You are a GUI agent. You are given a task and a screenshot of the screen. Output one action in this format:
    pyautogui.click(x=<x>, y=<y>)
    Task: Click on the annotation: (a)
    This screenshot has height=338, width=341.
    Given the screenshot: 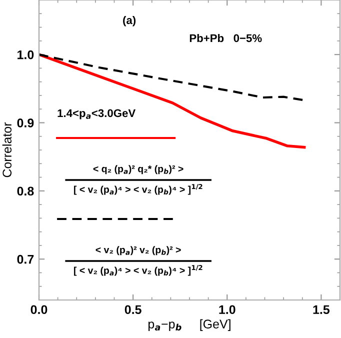 What is the action you would take?
    pyautogui.click(x=129, y=21)
    